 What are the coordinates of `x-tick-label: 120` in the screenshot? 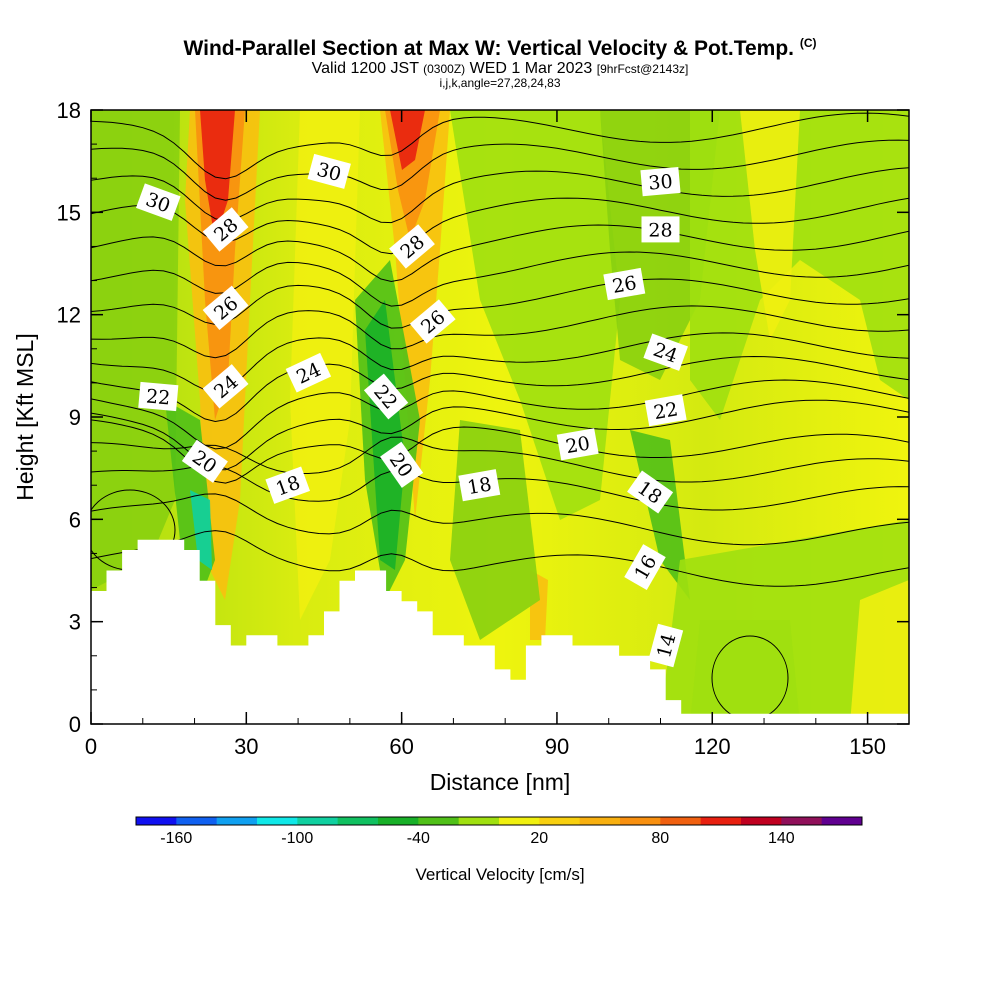 It's located at (712, 746).